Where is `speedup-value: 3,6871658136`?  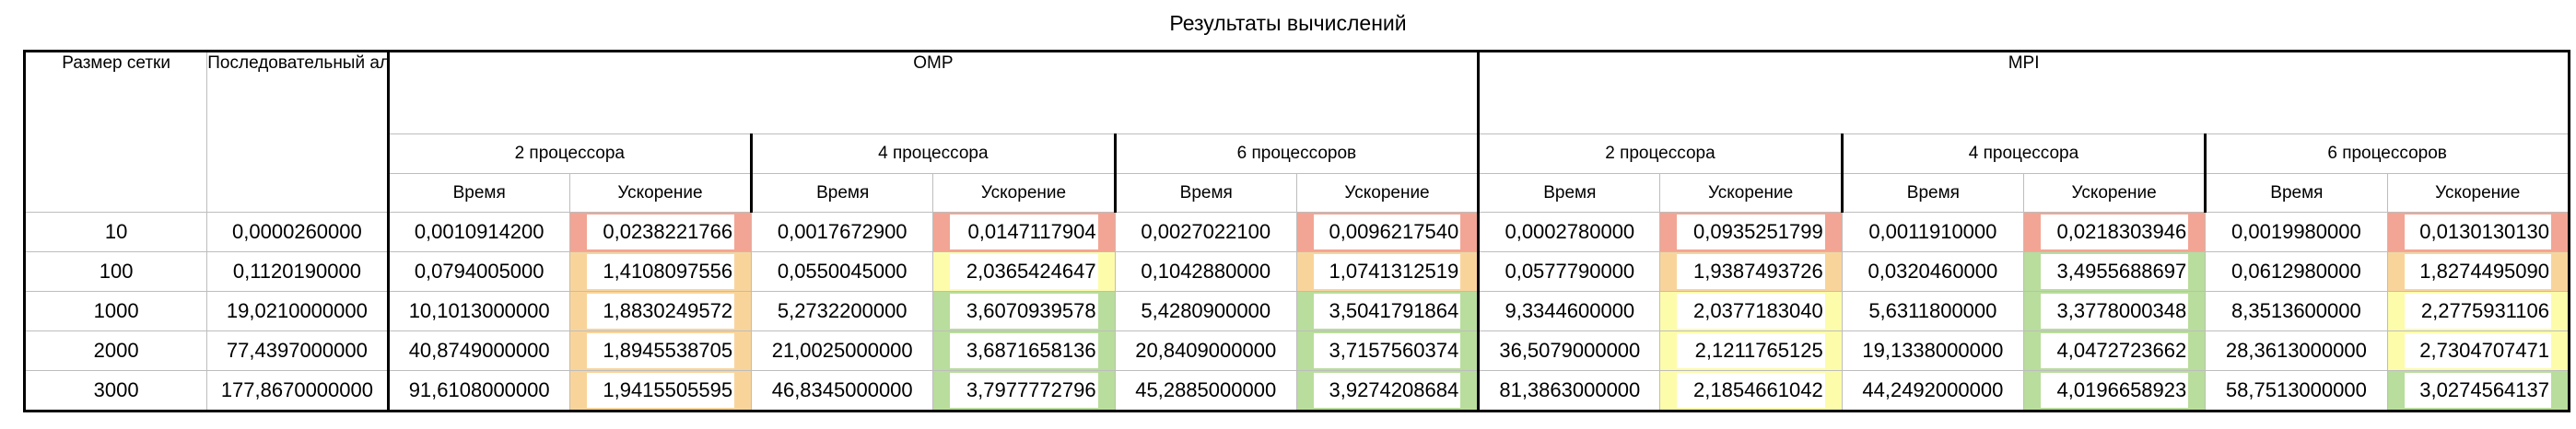 speedup-value: 3,6871658136 is located at coordinates (1024, 350).